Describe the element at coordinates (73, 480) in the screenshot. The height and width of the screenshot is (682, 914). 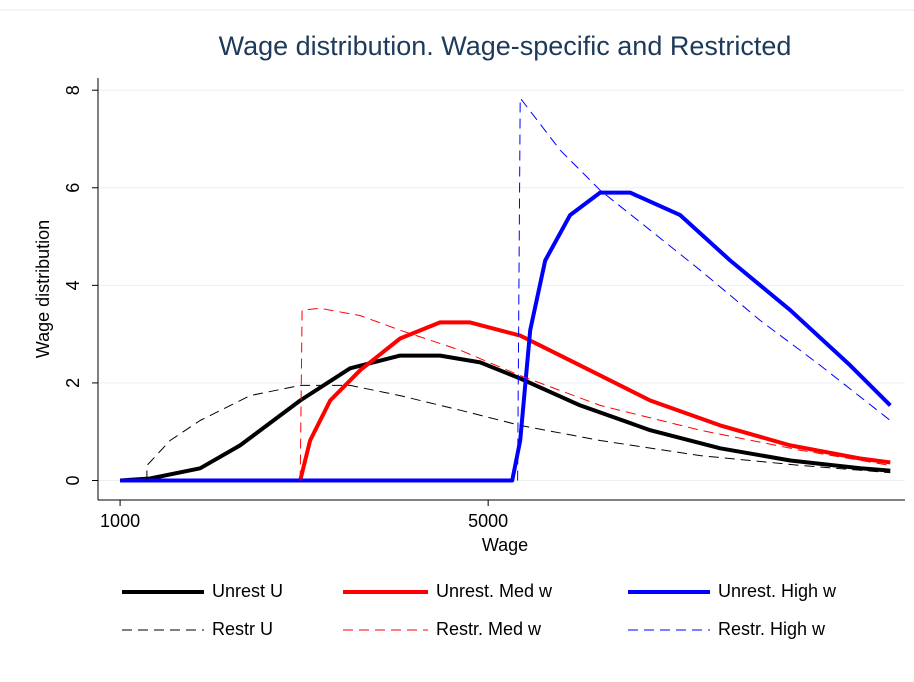
I see `y-tick-label: 0` at that location.